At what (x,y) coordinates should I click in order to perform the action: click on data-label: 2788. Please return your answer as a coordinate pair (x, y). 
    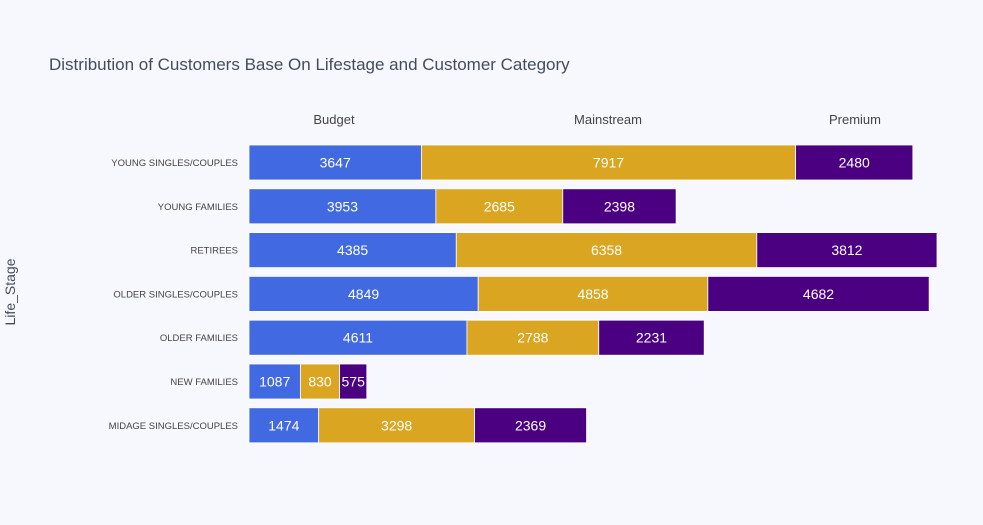
    Looking at the image, I should click on (532, 338).